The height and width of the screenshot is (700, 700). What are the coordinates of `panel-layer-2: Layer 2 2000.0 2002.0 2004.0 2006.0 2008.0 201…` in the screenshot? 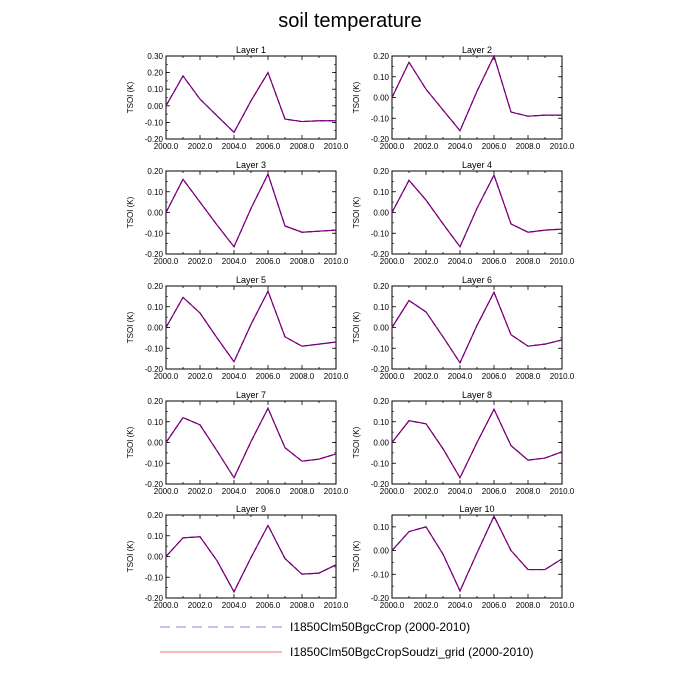 It's located at (463, 98).